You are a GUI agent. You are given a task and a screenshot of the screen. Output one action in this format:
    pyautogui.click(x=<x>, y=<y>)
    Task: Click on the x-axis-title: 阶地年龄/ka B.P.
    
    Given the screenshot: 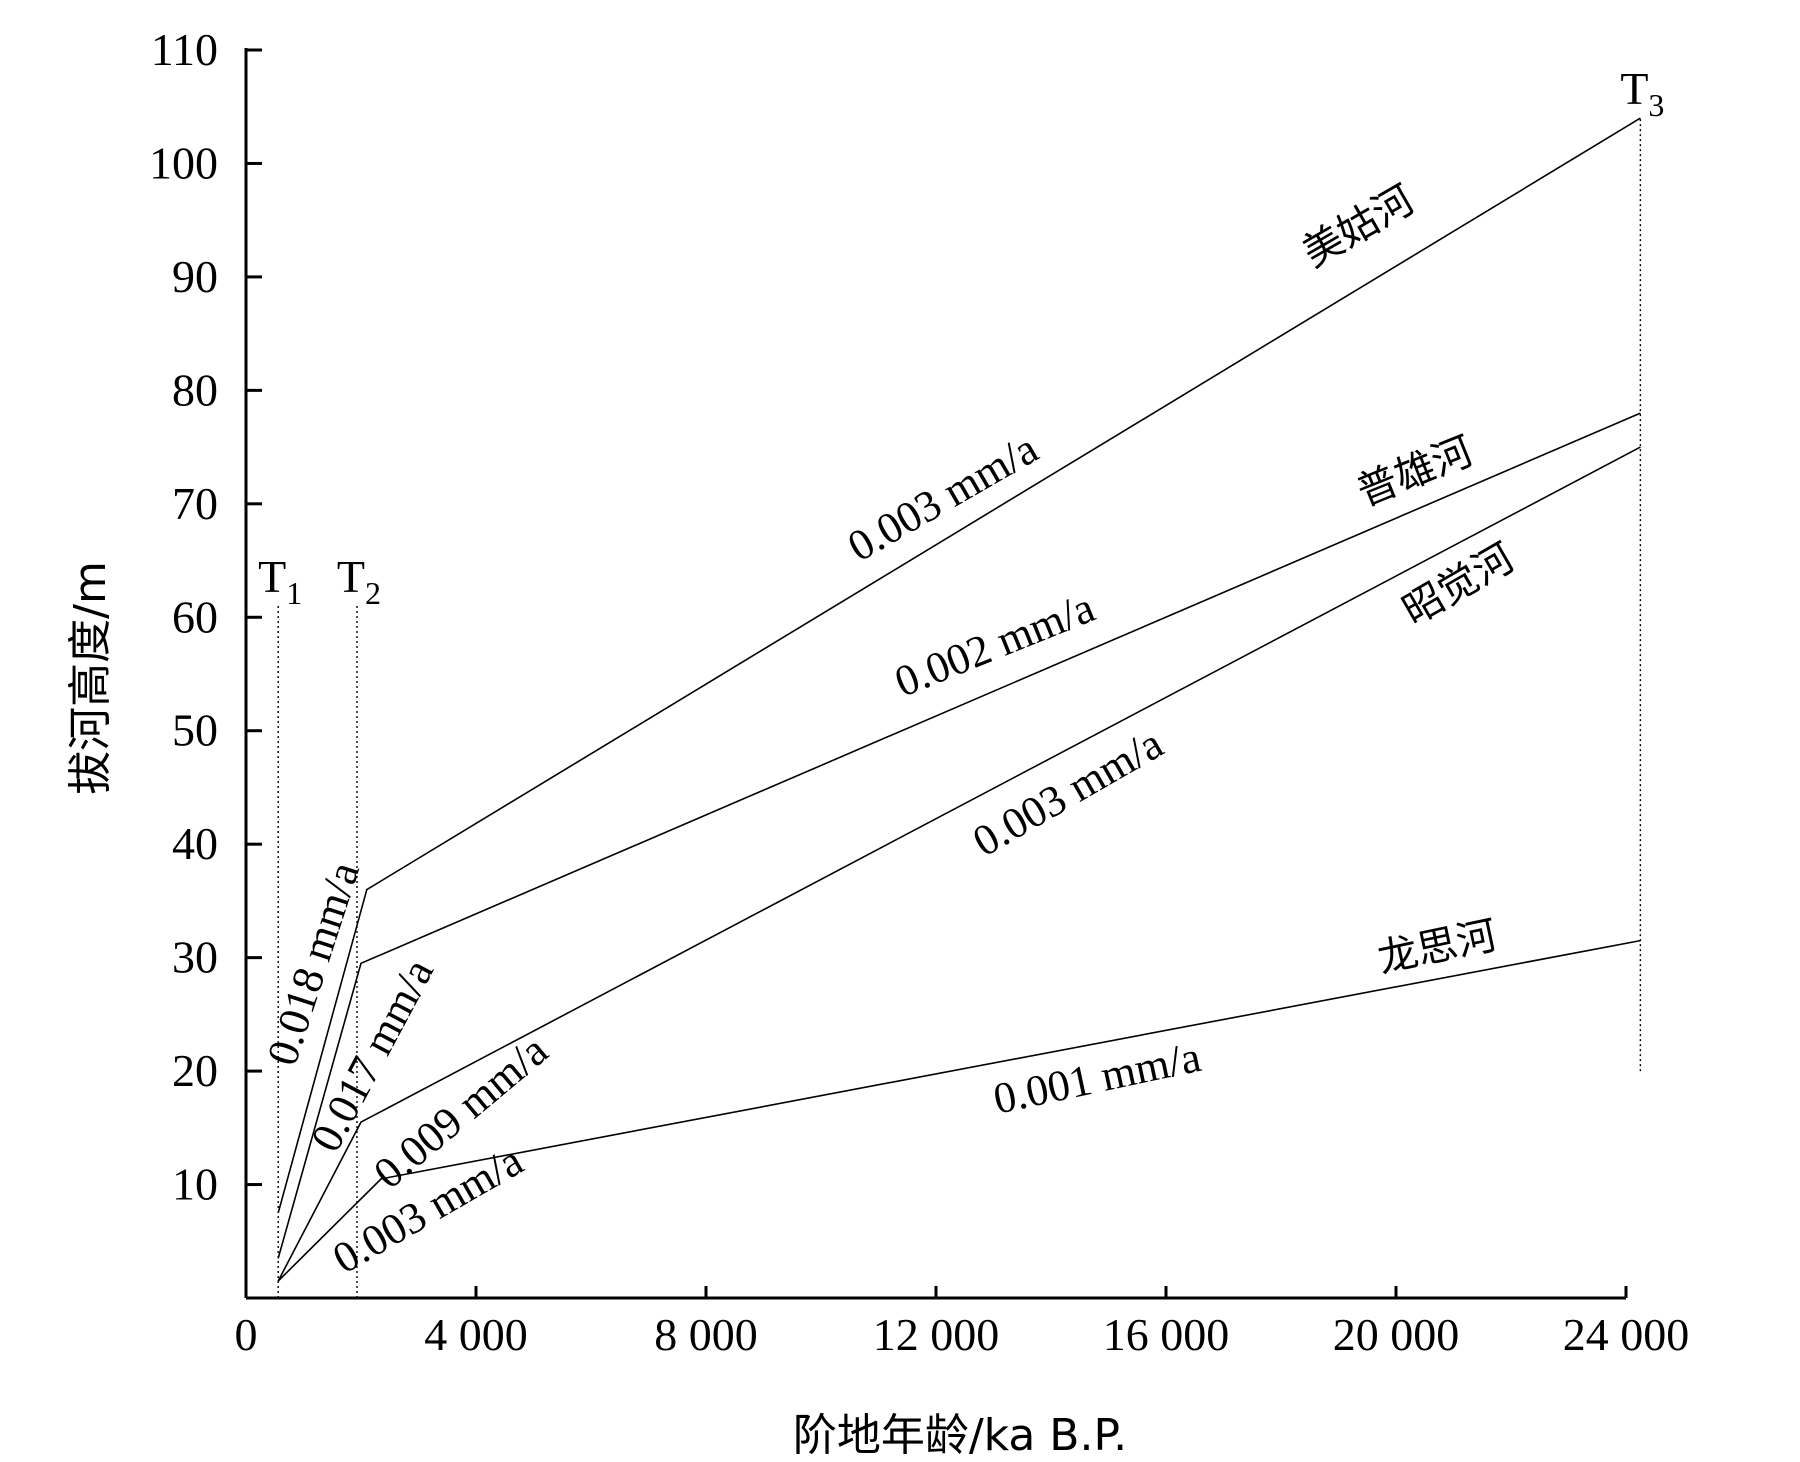 What is the action you would take?
    pyautogui.click(x=960, y=1435)
    